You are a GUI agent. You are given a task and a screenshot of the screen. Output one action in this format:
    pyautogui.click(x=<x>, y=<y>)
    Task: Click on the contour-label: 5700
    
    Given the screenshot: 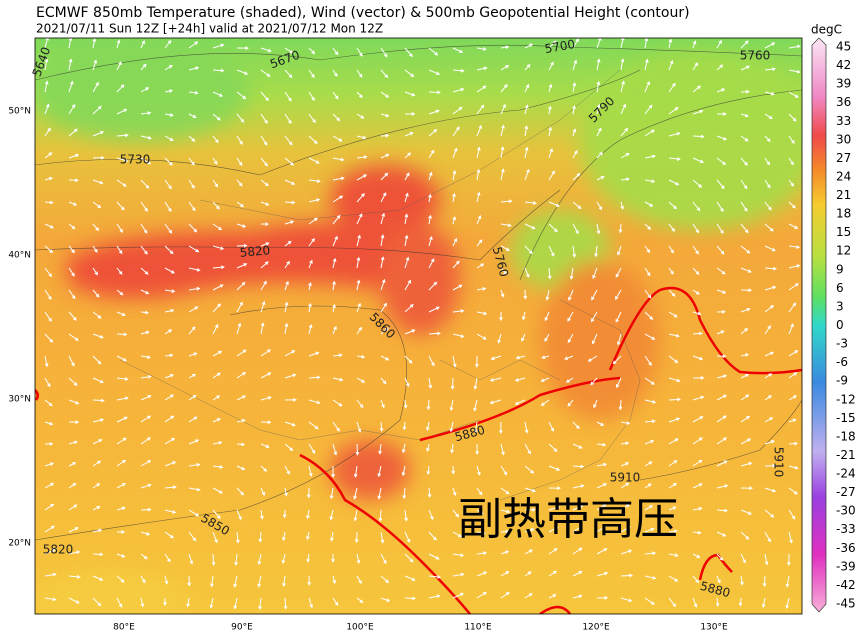 What is the action you would take?
    pyautogui.click(x=560, y=46)
    